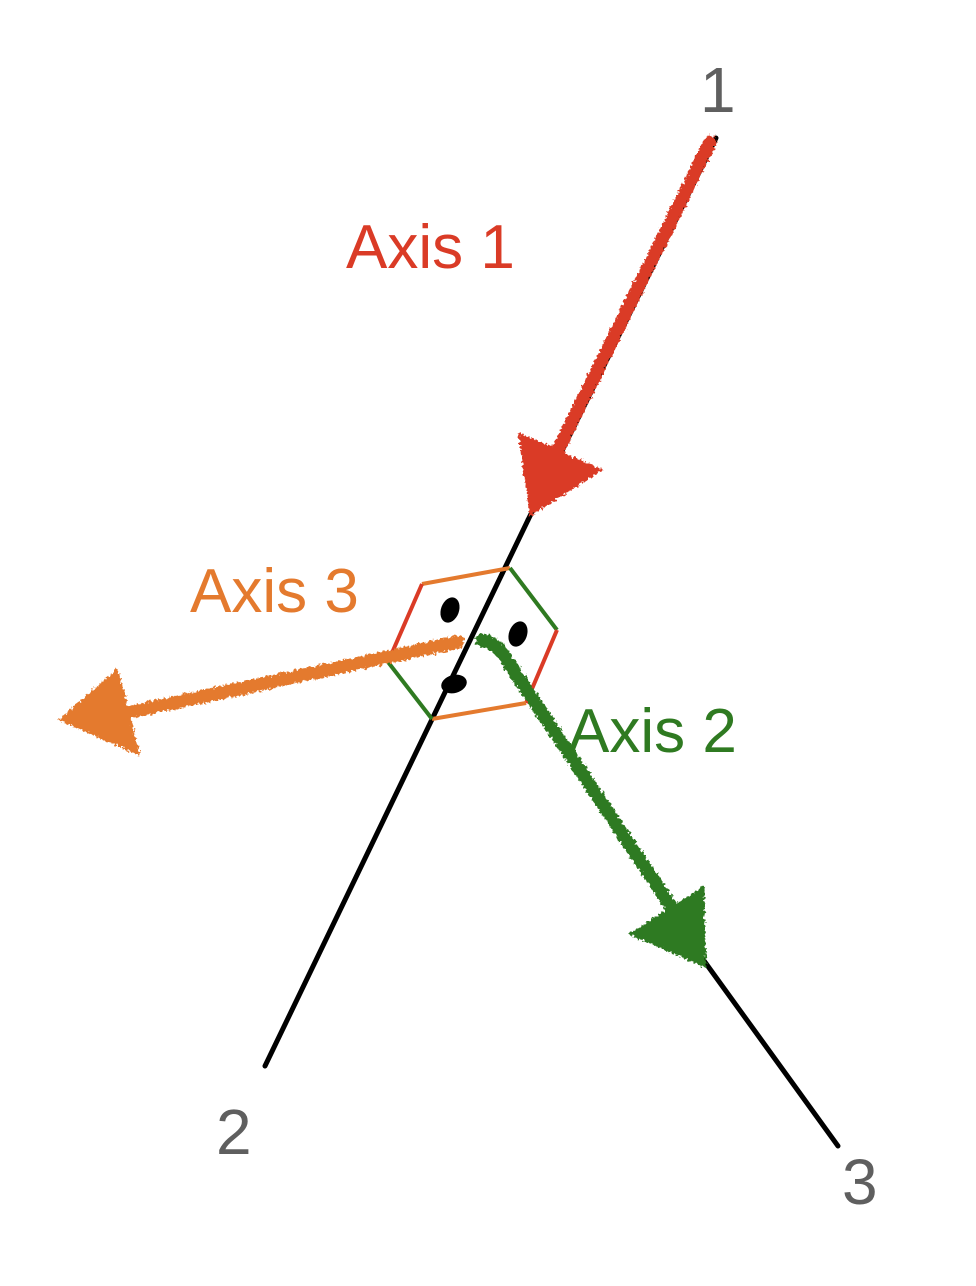 The width and height of the screenshot is (976, 1286). What do you see at coordinates (450, 610) in the screenshot?
I see `dot-upper-left` at bounding box center [450, 610].